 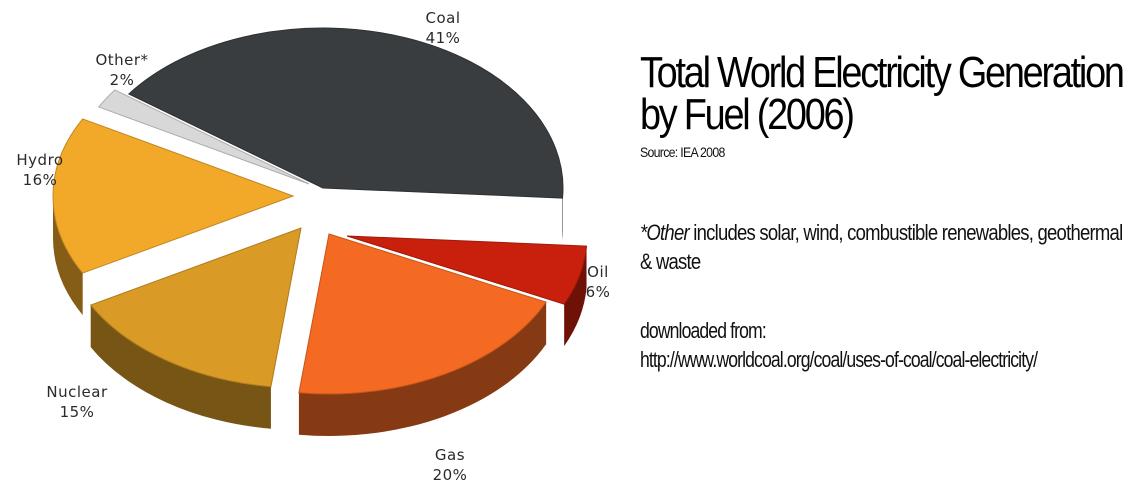 I want to click on label-nuclear: Nuclear 15%, so click(x=77, y=402).